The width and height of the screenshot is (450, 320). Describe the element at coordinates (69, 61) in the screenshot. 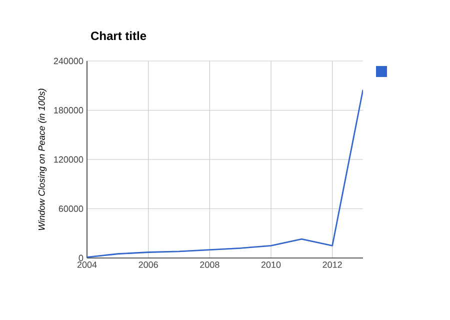

I see `y-tick-label: 240000` at that location.